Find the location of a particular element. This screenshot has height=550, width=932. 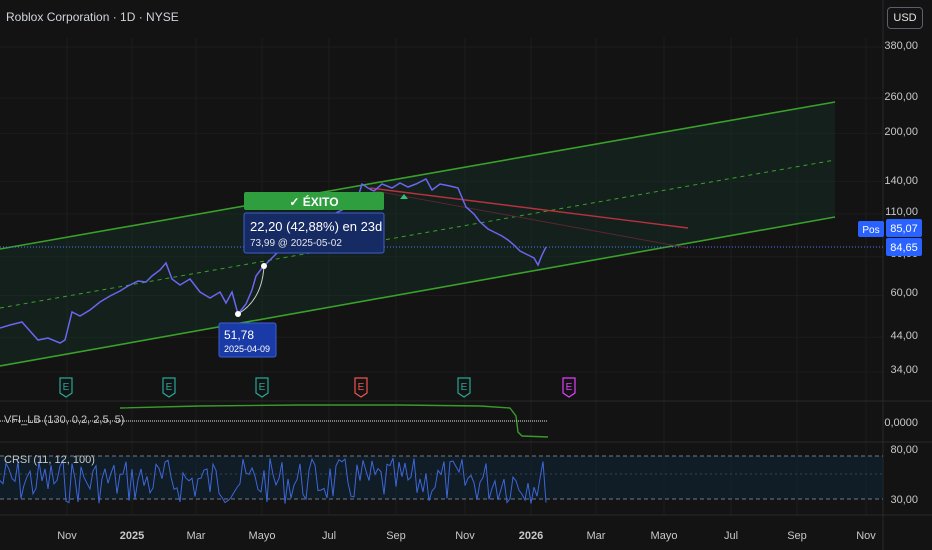

crsi-axis-bottom: 30,00 is located at coordinates (904, 500).